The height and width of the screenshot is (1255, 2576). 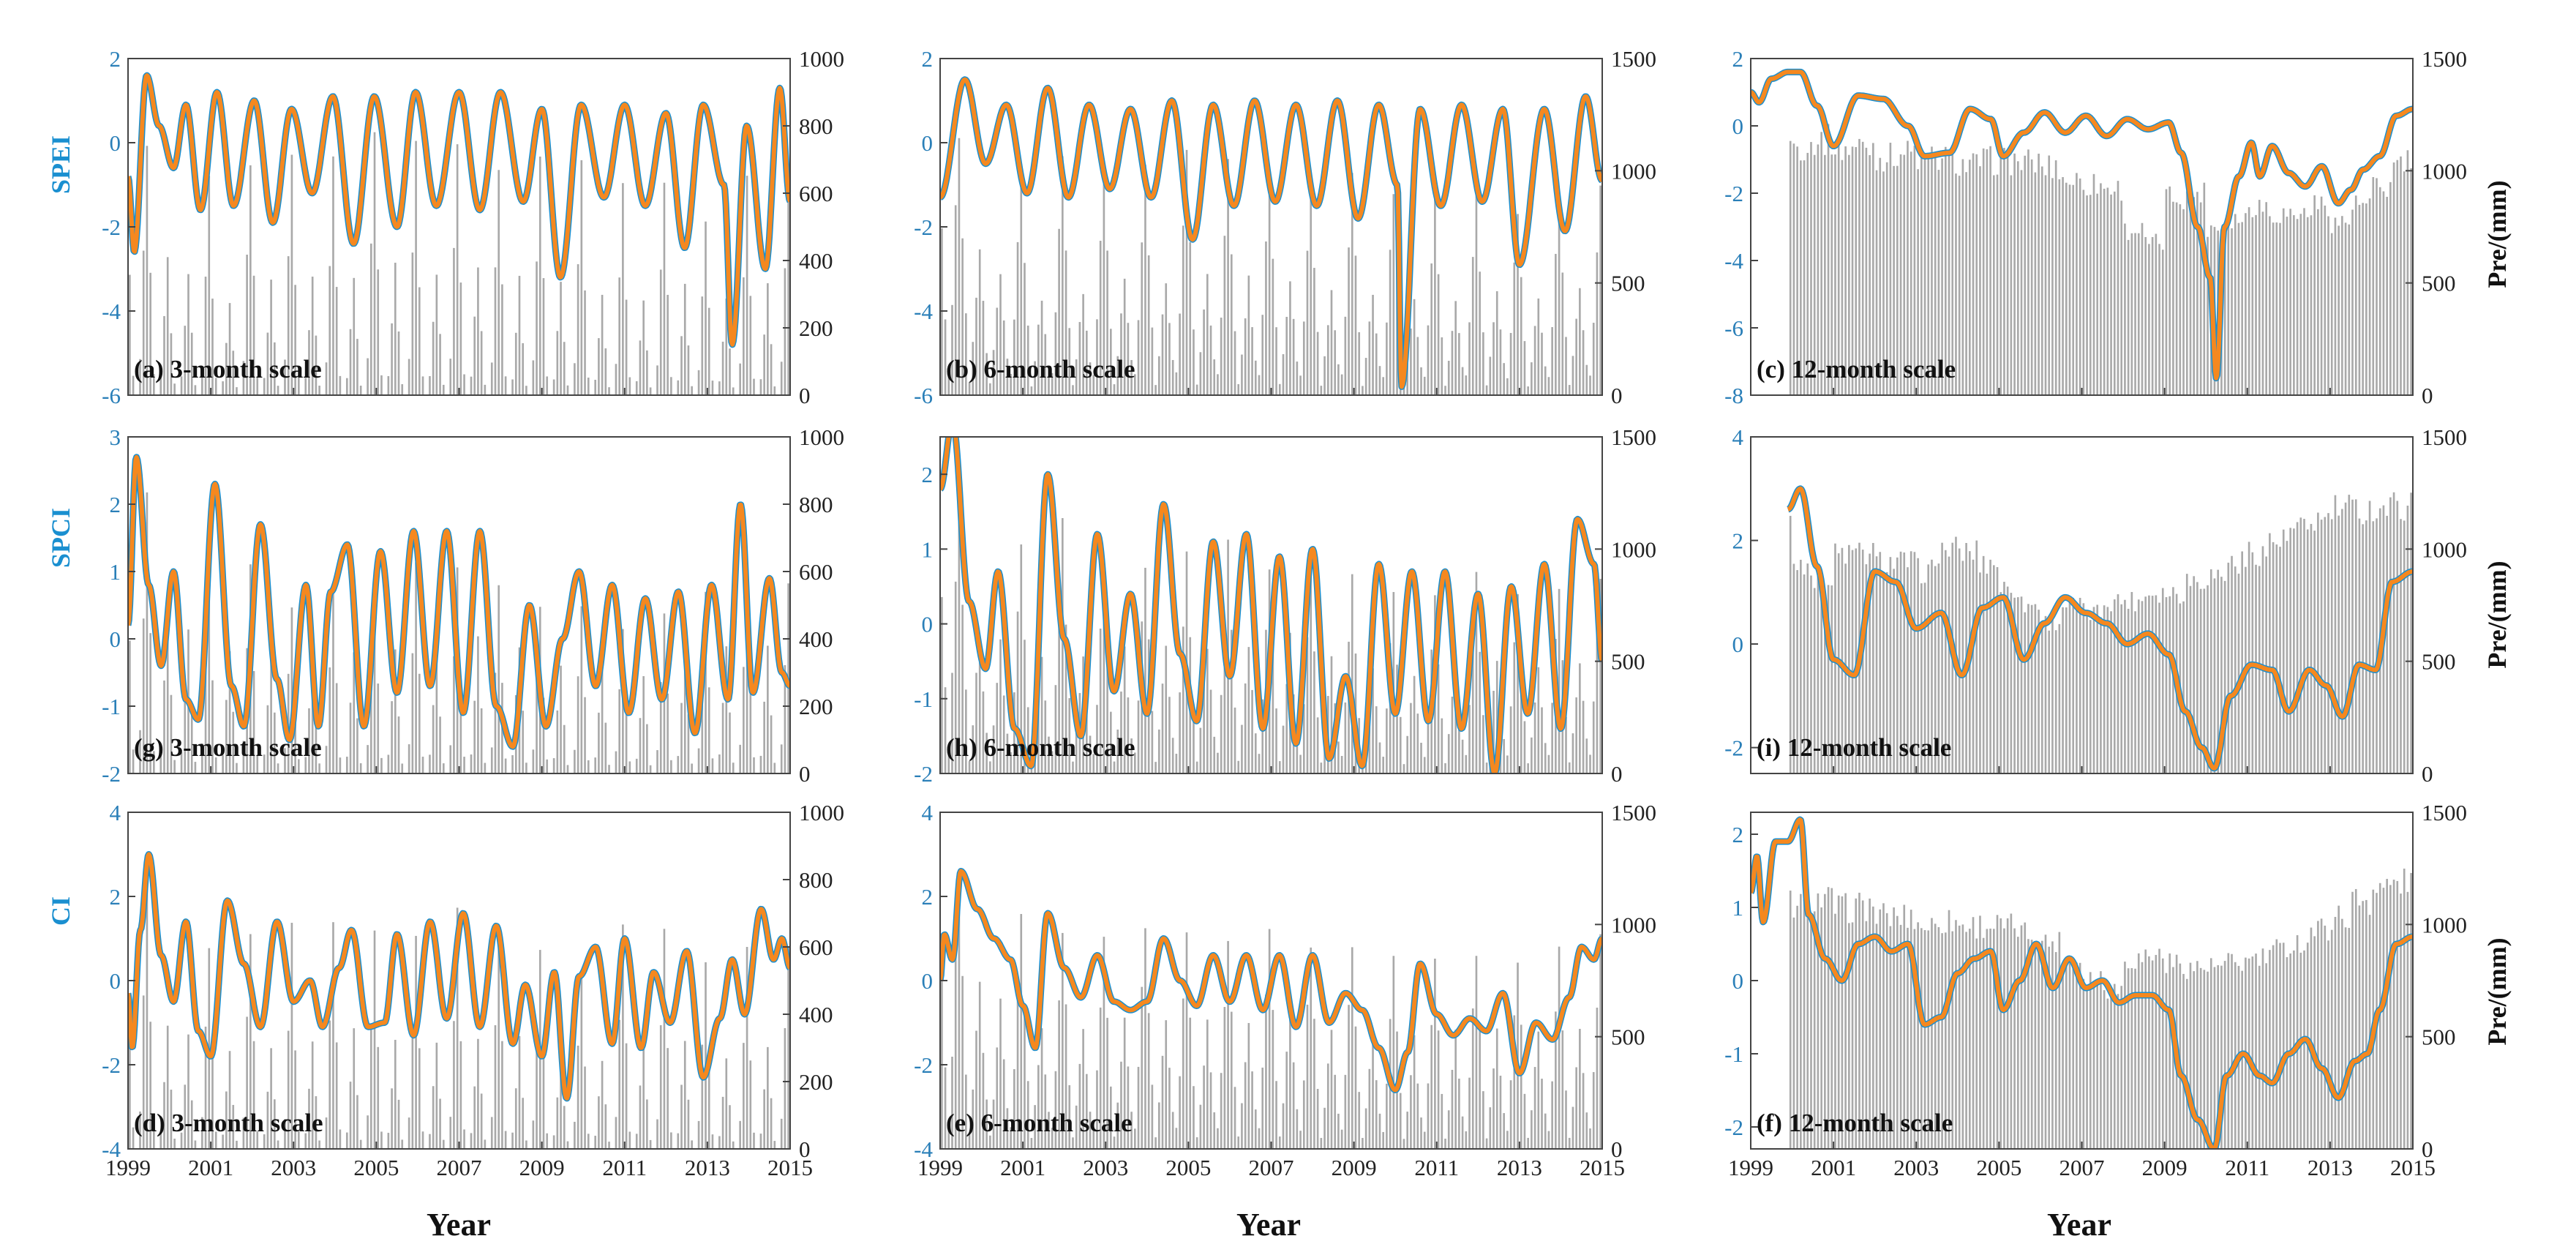 What do you see at coordinates (228, 747) in the screenshot?
I see `panel-label: (g) 3-month scale` at bounding box center [228, 747].